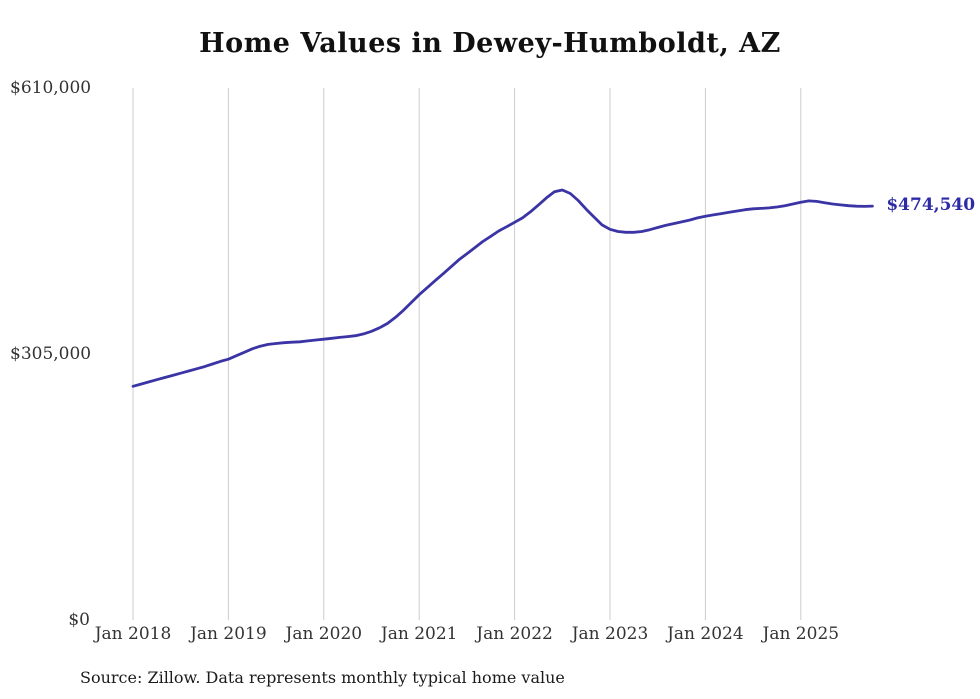 The image size is (980, 699). What do you see at coordinates (79, 620) in the screenshot?
I see `y-tick-label: $0` at bounding box center [79, 620].